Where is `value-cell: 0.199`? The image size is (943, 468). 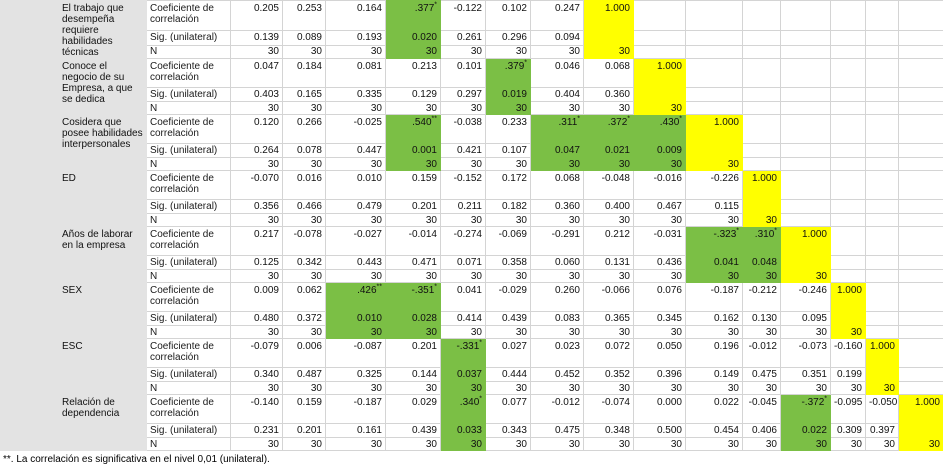
value-cell: 0.199 is located at coordinates (848, 374).